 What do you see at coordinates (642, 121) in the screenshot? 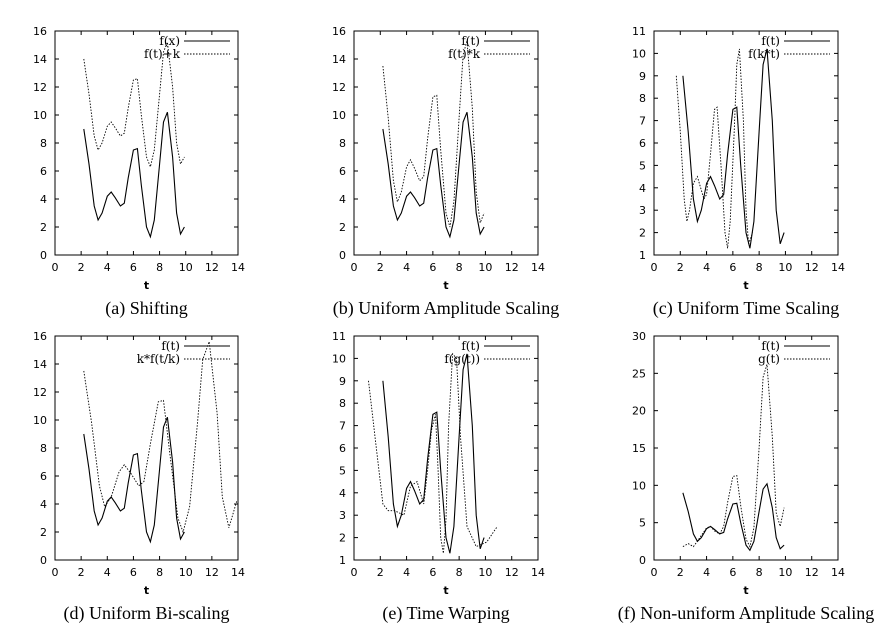
I see `y-tick-label: 7` at bounding box center [642, 121].